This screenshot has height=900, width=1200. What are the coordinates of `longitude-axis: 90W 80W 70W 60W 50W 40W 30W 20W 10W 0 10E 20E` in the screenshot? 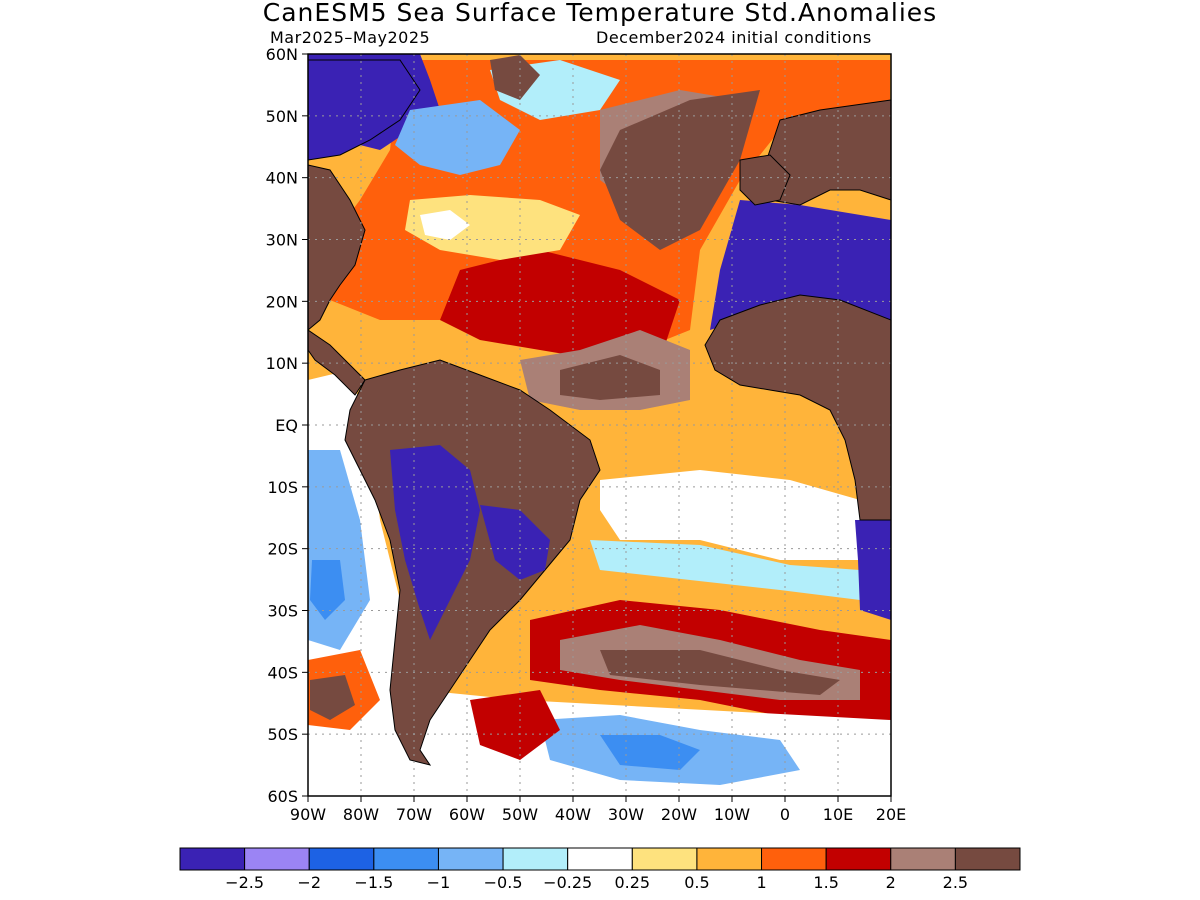 It's located at (598, 810).